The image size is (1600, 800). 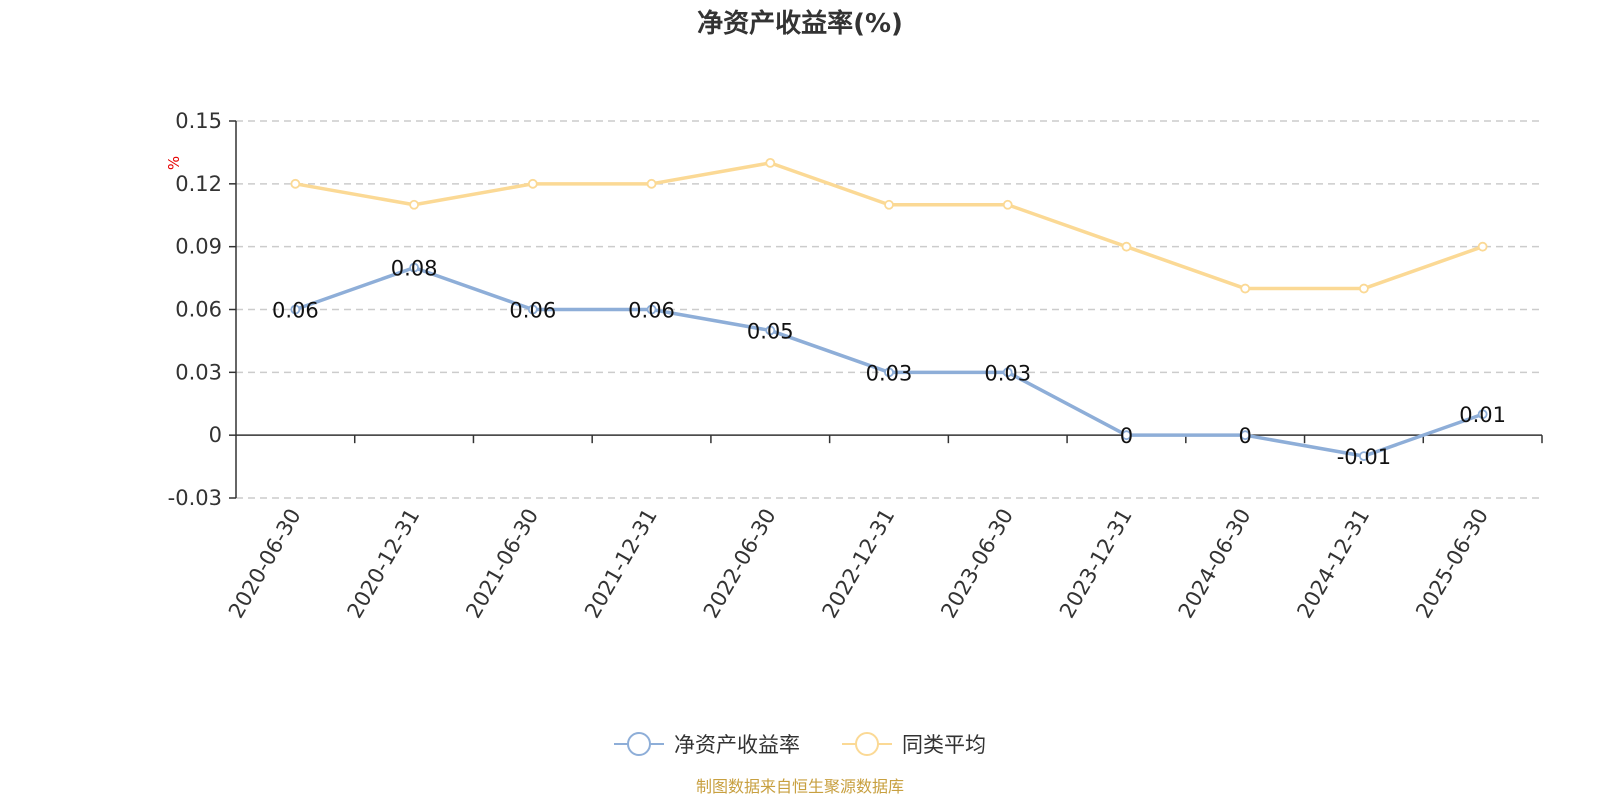 I want to click on x-tick-label: 2021-12-31, so click(x=621, y=564).